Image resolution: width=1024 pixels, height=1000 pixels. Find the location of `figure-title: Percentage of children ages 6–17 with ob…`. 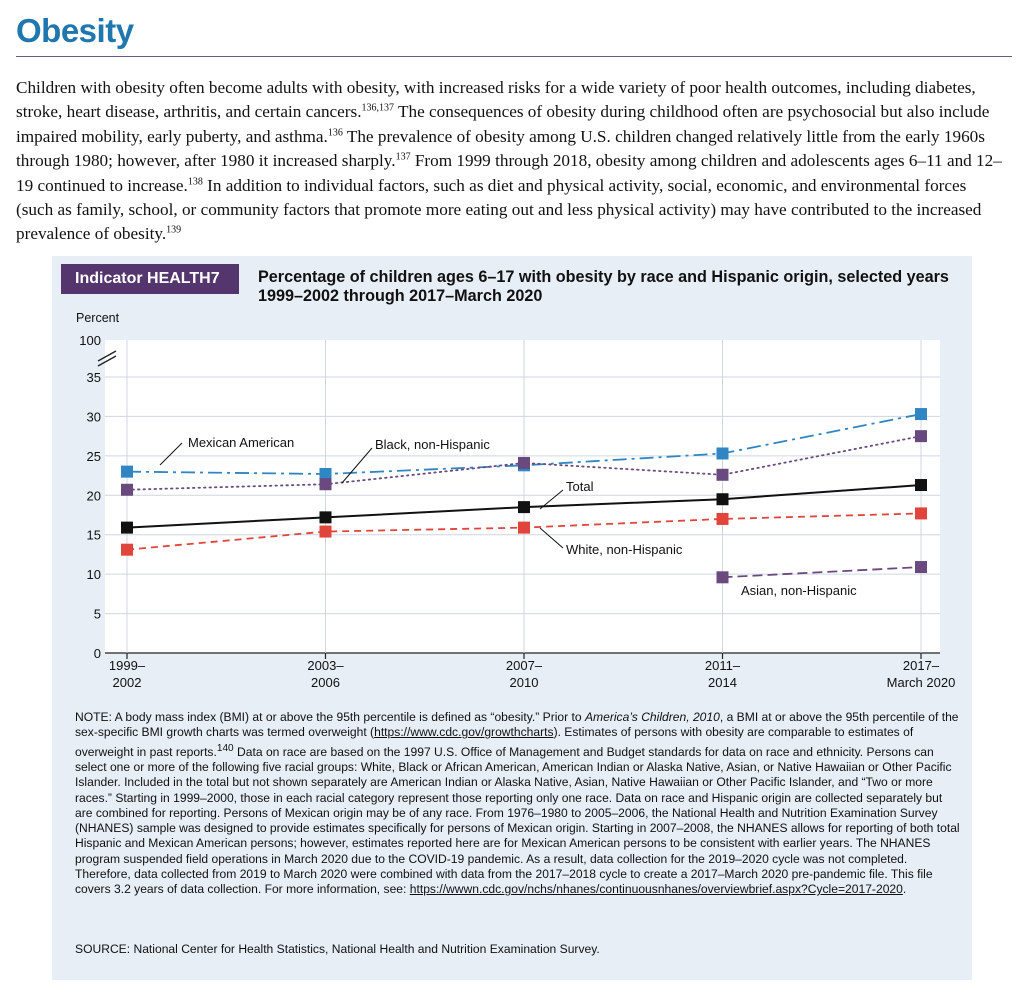

figure-title: Percentage of children ages 6–17 with ob… is located at coordinates (603, 286).